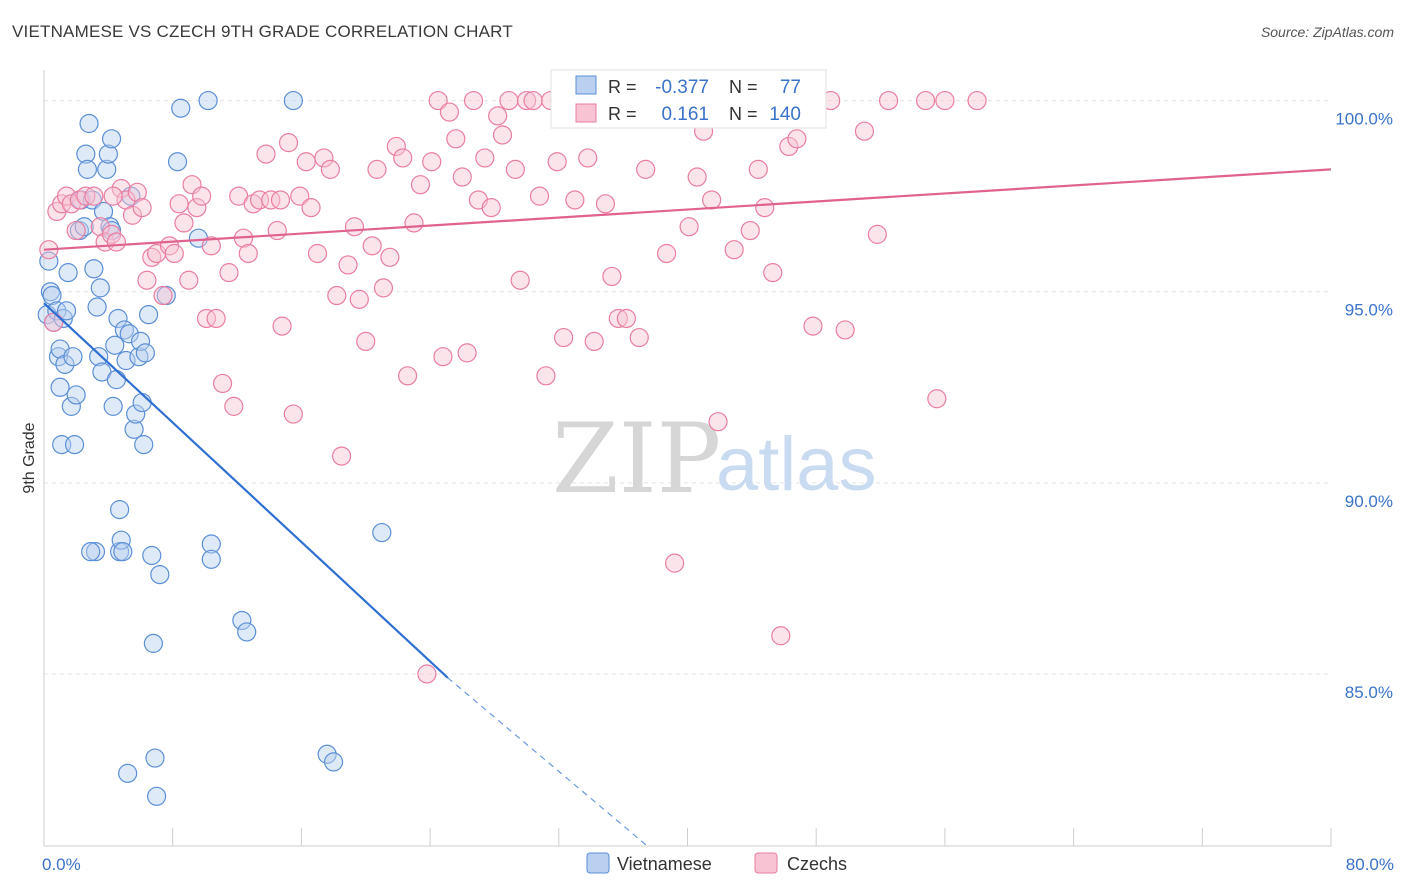 The height and width of the screenshot is (892, 1406). I want to click on stats-r-value-czechs: 0.161, so click(685, 114).